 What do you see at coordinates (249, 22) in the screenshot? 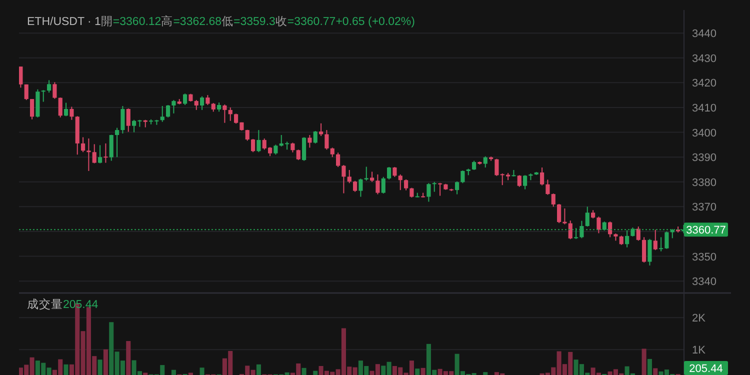
I see `text: 低=3359.3` at bounding box center [249, 22].